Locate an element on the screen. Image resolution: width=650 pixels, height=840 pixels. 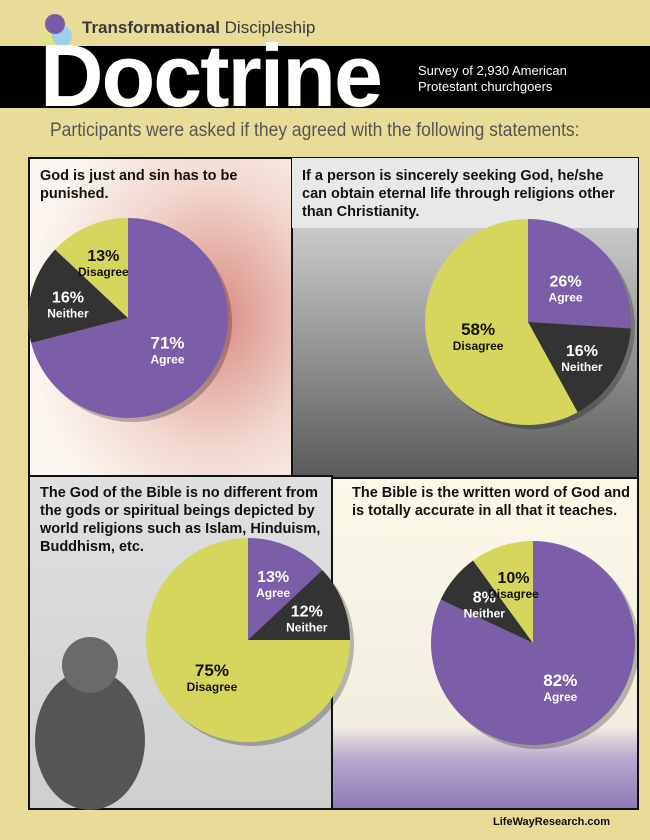
slice-value-label: 12% is located at coordinates (307, 612).